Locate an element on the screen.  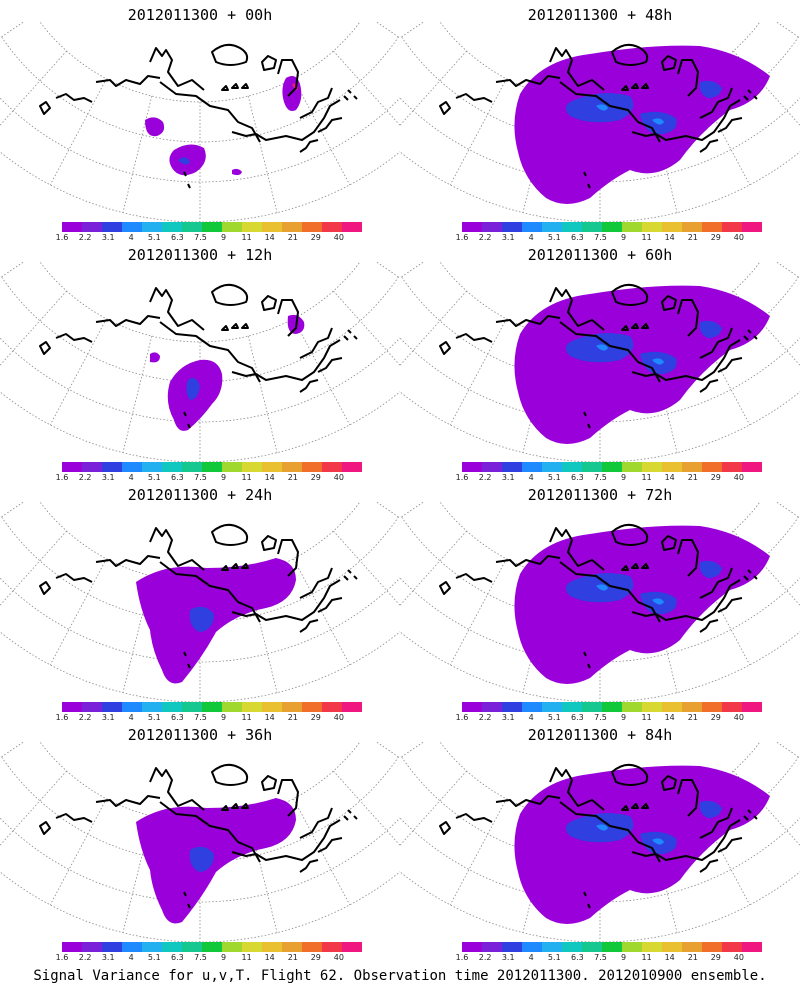
variance-core is located at coordinates (710, 569).